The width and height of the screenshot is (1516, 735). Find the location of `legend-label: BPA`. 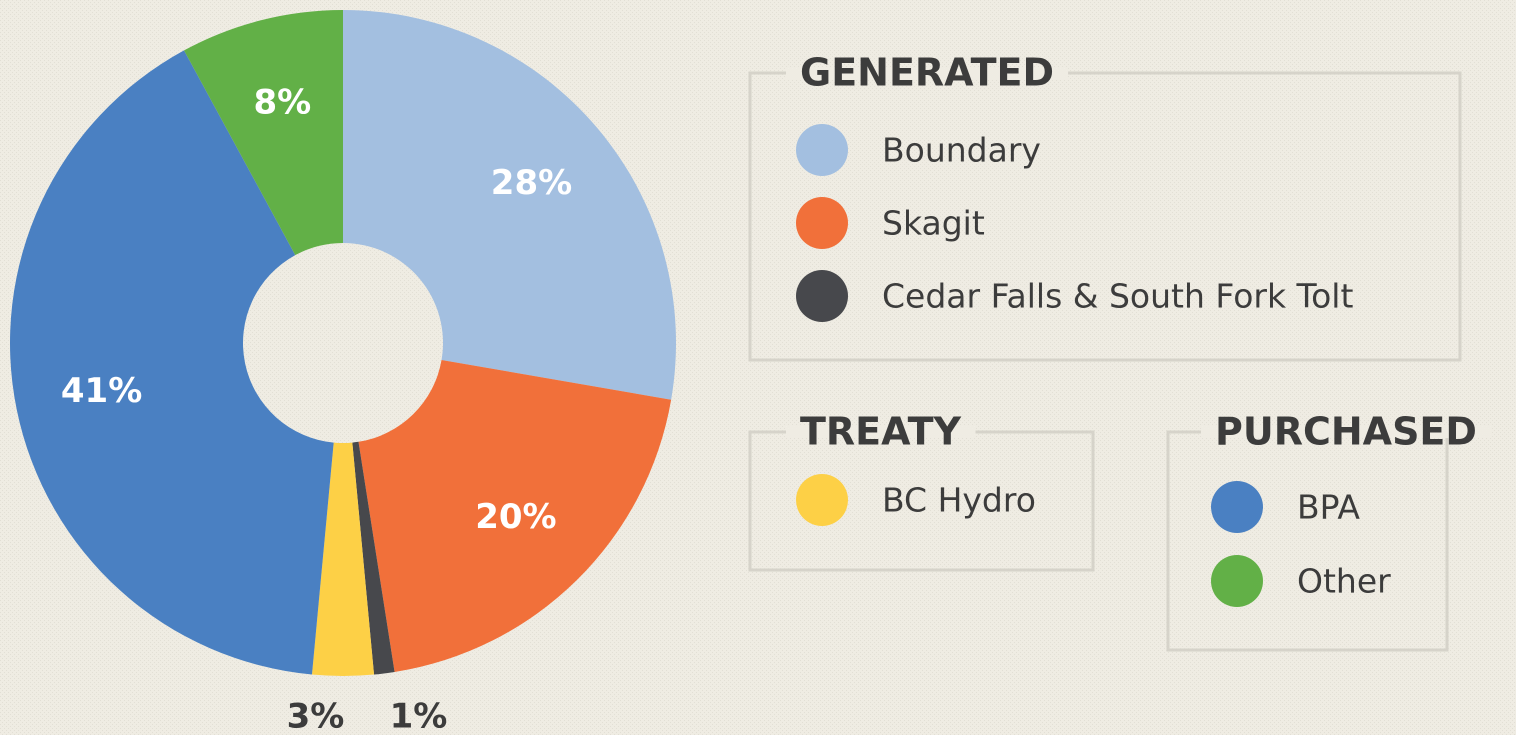

legend-label: BPA is located at coordinates (1328, 507).